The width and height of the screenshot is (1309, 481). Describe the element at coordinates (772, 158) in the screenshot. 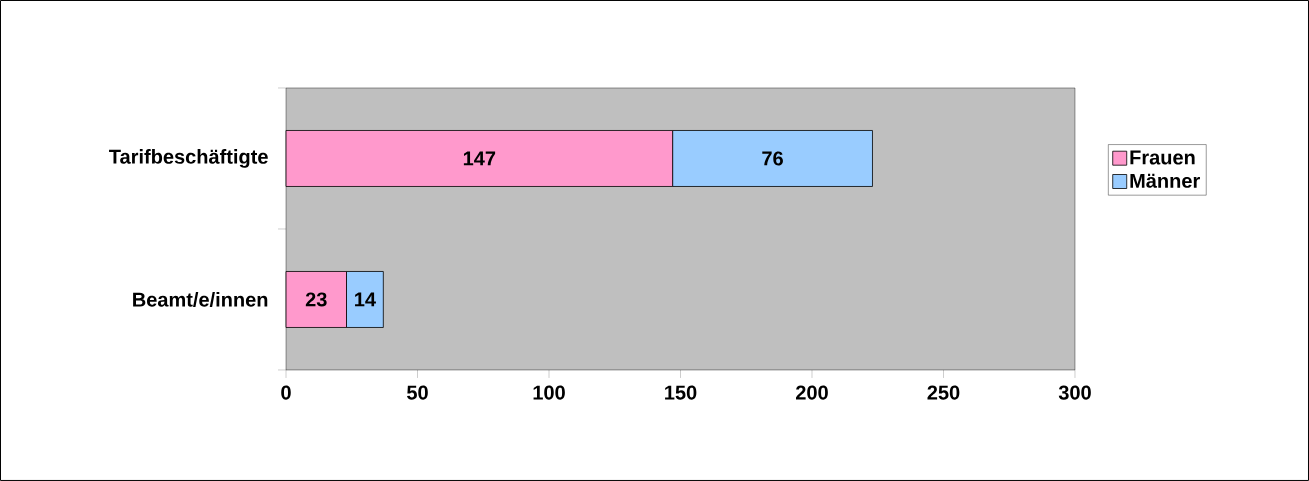

I see `data-label: 76` at that location.